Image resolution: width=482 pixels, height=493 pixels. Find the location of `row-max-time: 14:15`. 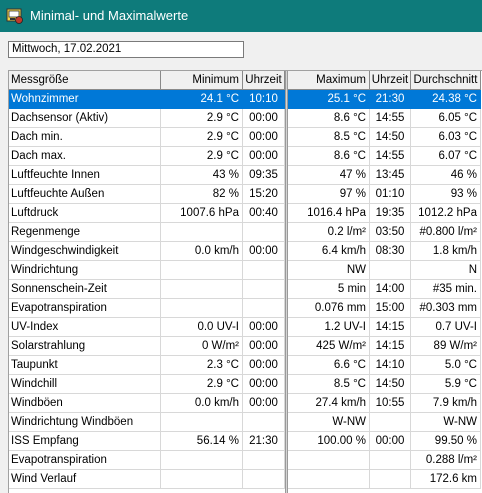

row-max-time: 14:15 is located at coordinates (390, 327).